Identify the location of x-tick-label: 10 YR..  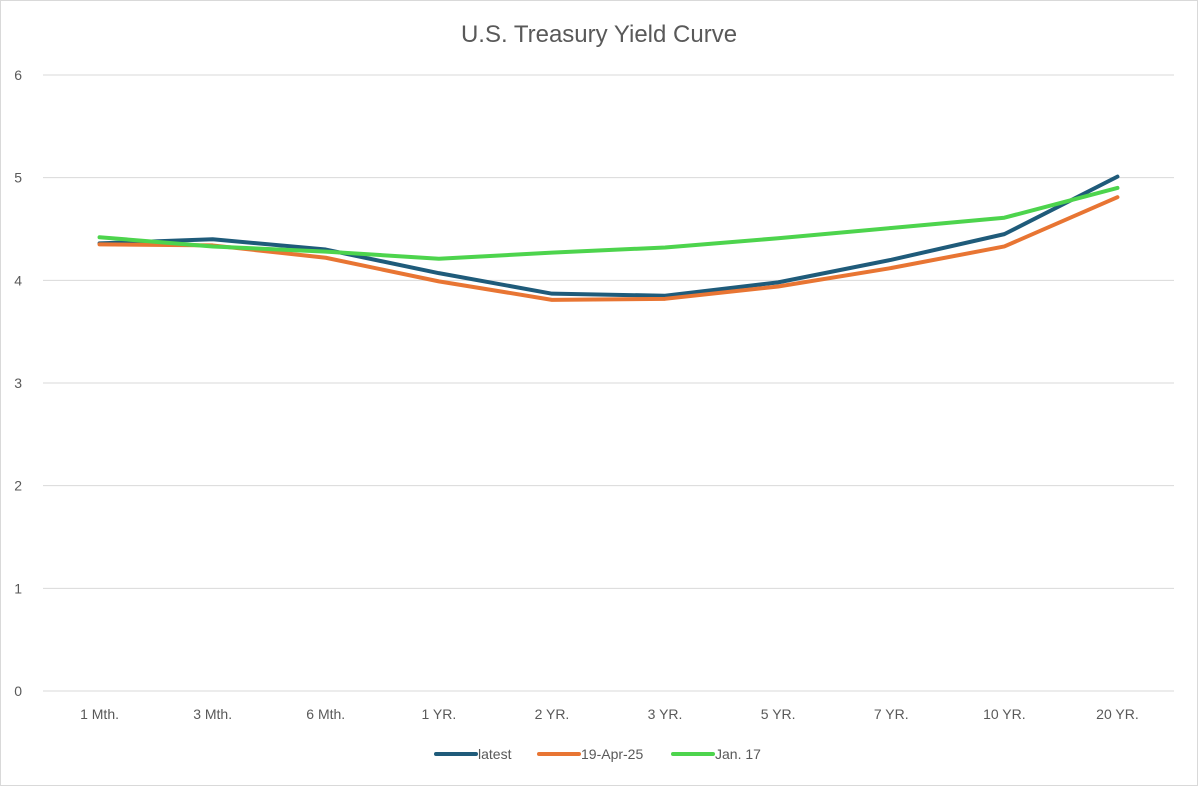
(1004, 714).